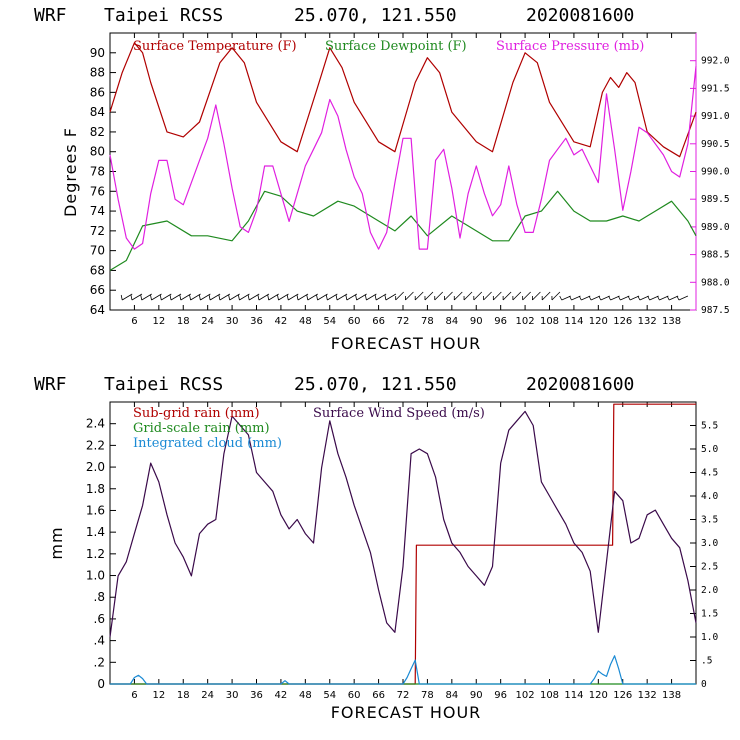 The image size is (740, 740). Describe the element at coordinates (99, 662) in the screenshot. I see `y-tick-label: .2` at that location.